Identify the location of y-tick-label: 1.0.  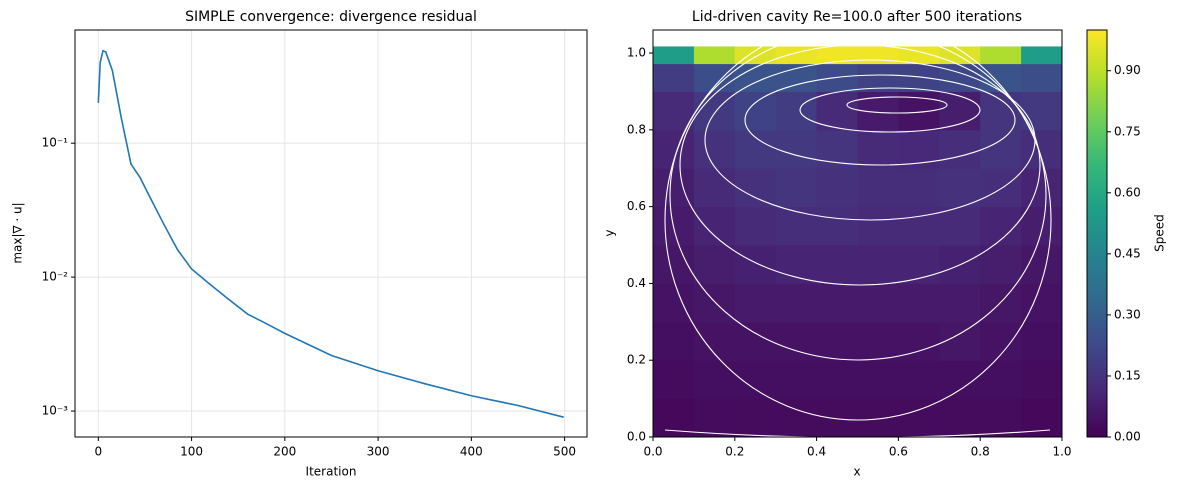
(636, 53).